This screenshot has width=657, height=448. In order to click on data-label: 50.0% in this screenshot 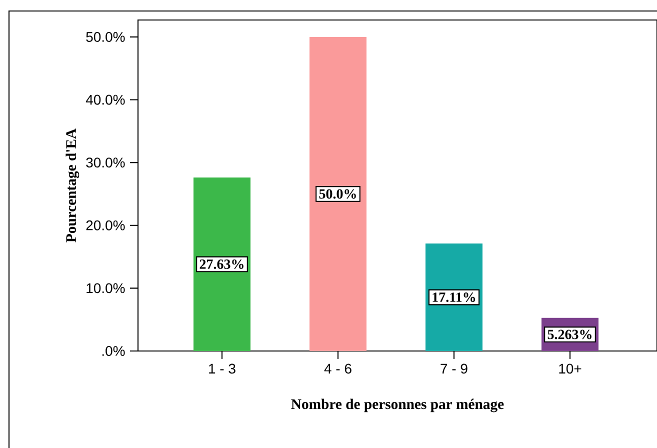, I will do `click(337, 194)`.